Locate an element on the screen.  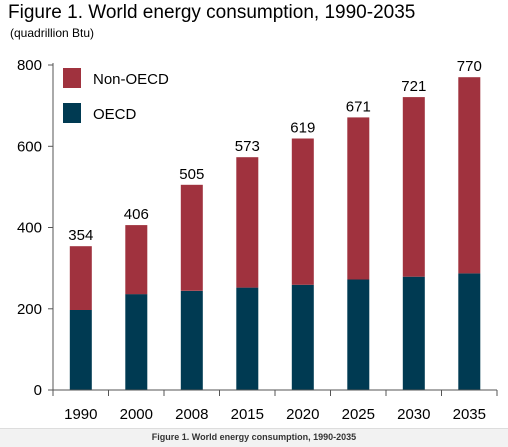
y-tick-label-800: 800 is located at coordinates (29, 65).